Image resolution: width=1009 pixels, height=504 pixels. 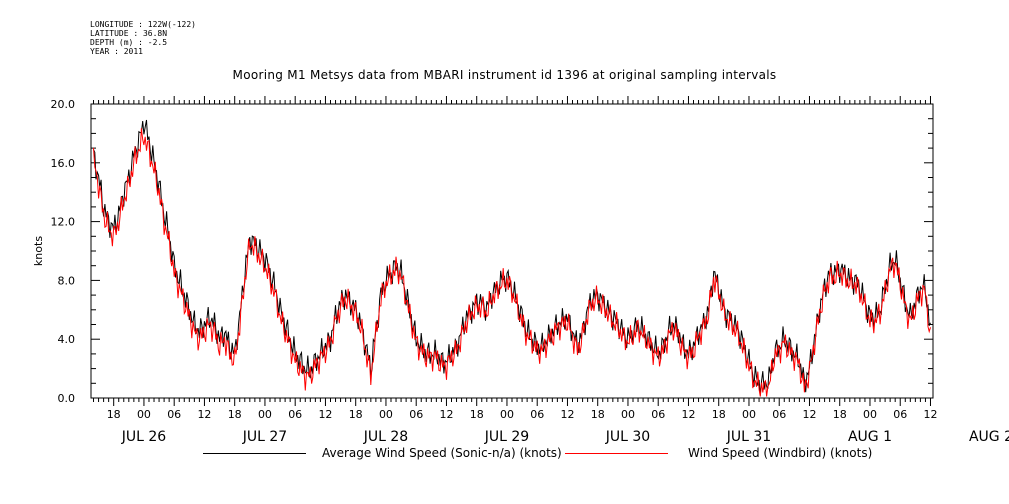 What do you see at coordinates (38, 251) in the screenshot?
I see `y-axis-label: knots` at bounding box center [38, 251].